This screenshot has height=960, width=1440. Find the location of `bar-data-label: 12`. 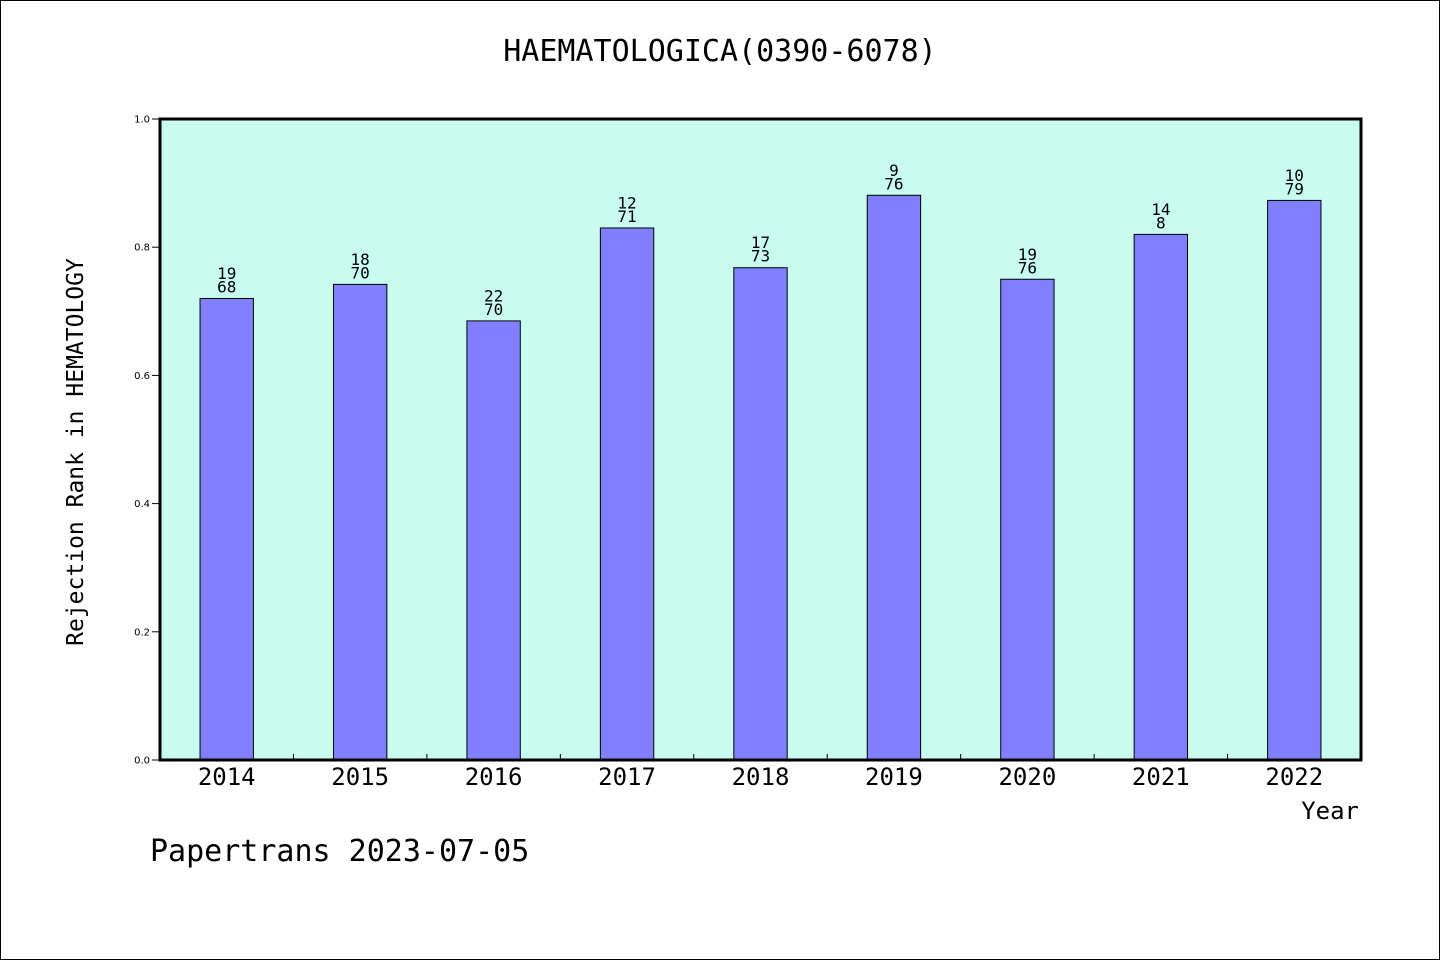

bar-data-label: 12 is located at coordinates (626, 202).